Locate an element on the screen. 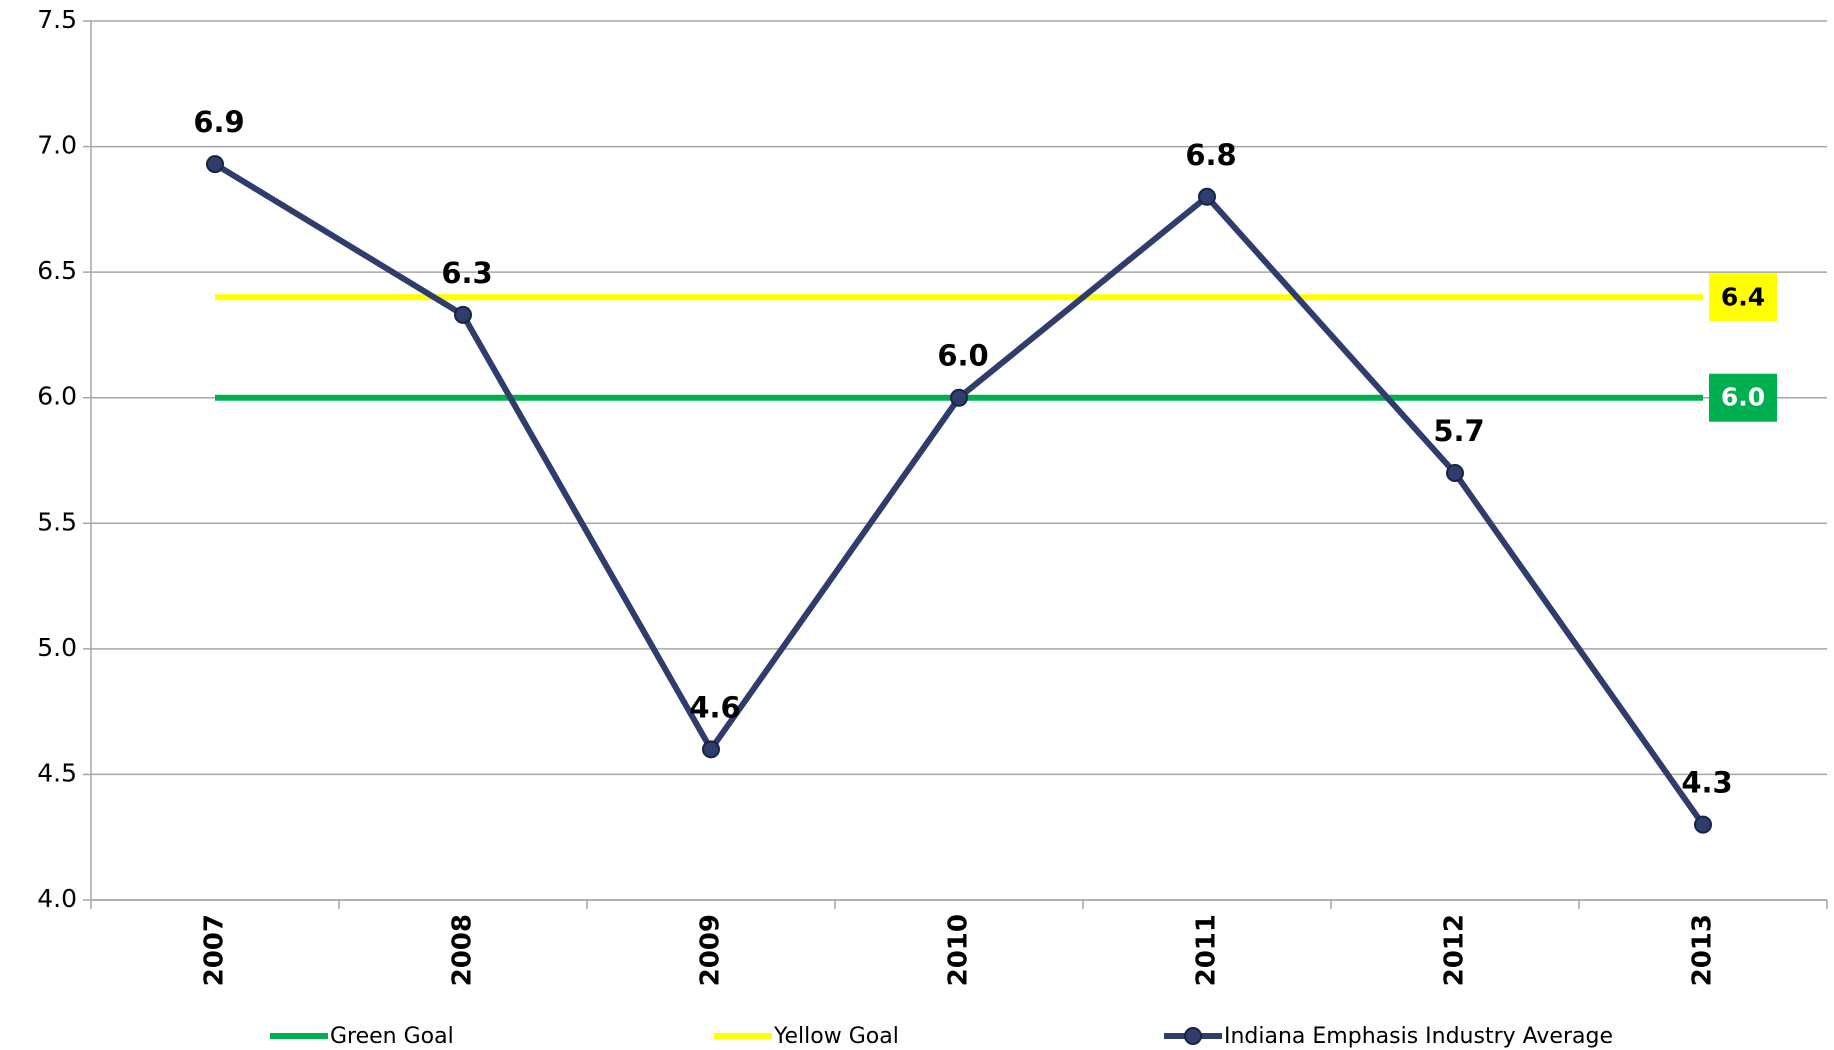  x-tick-label: 2009 is located at coordinates (711, 950).